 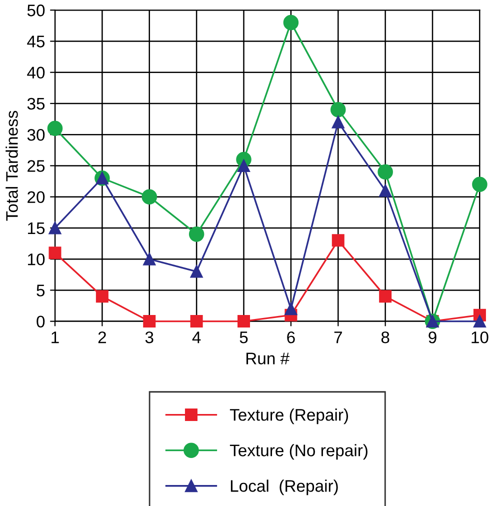 I want to click on x-tick-label: 10, so click(x=480, y=337).